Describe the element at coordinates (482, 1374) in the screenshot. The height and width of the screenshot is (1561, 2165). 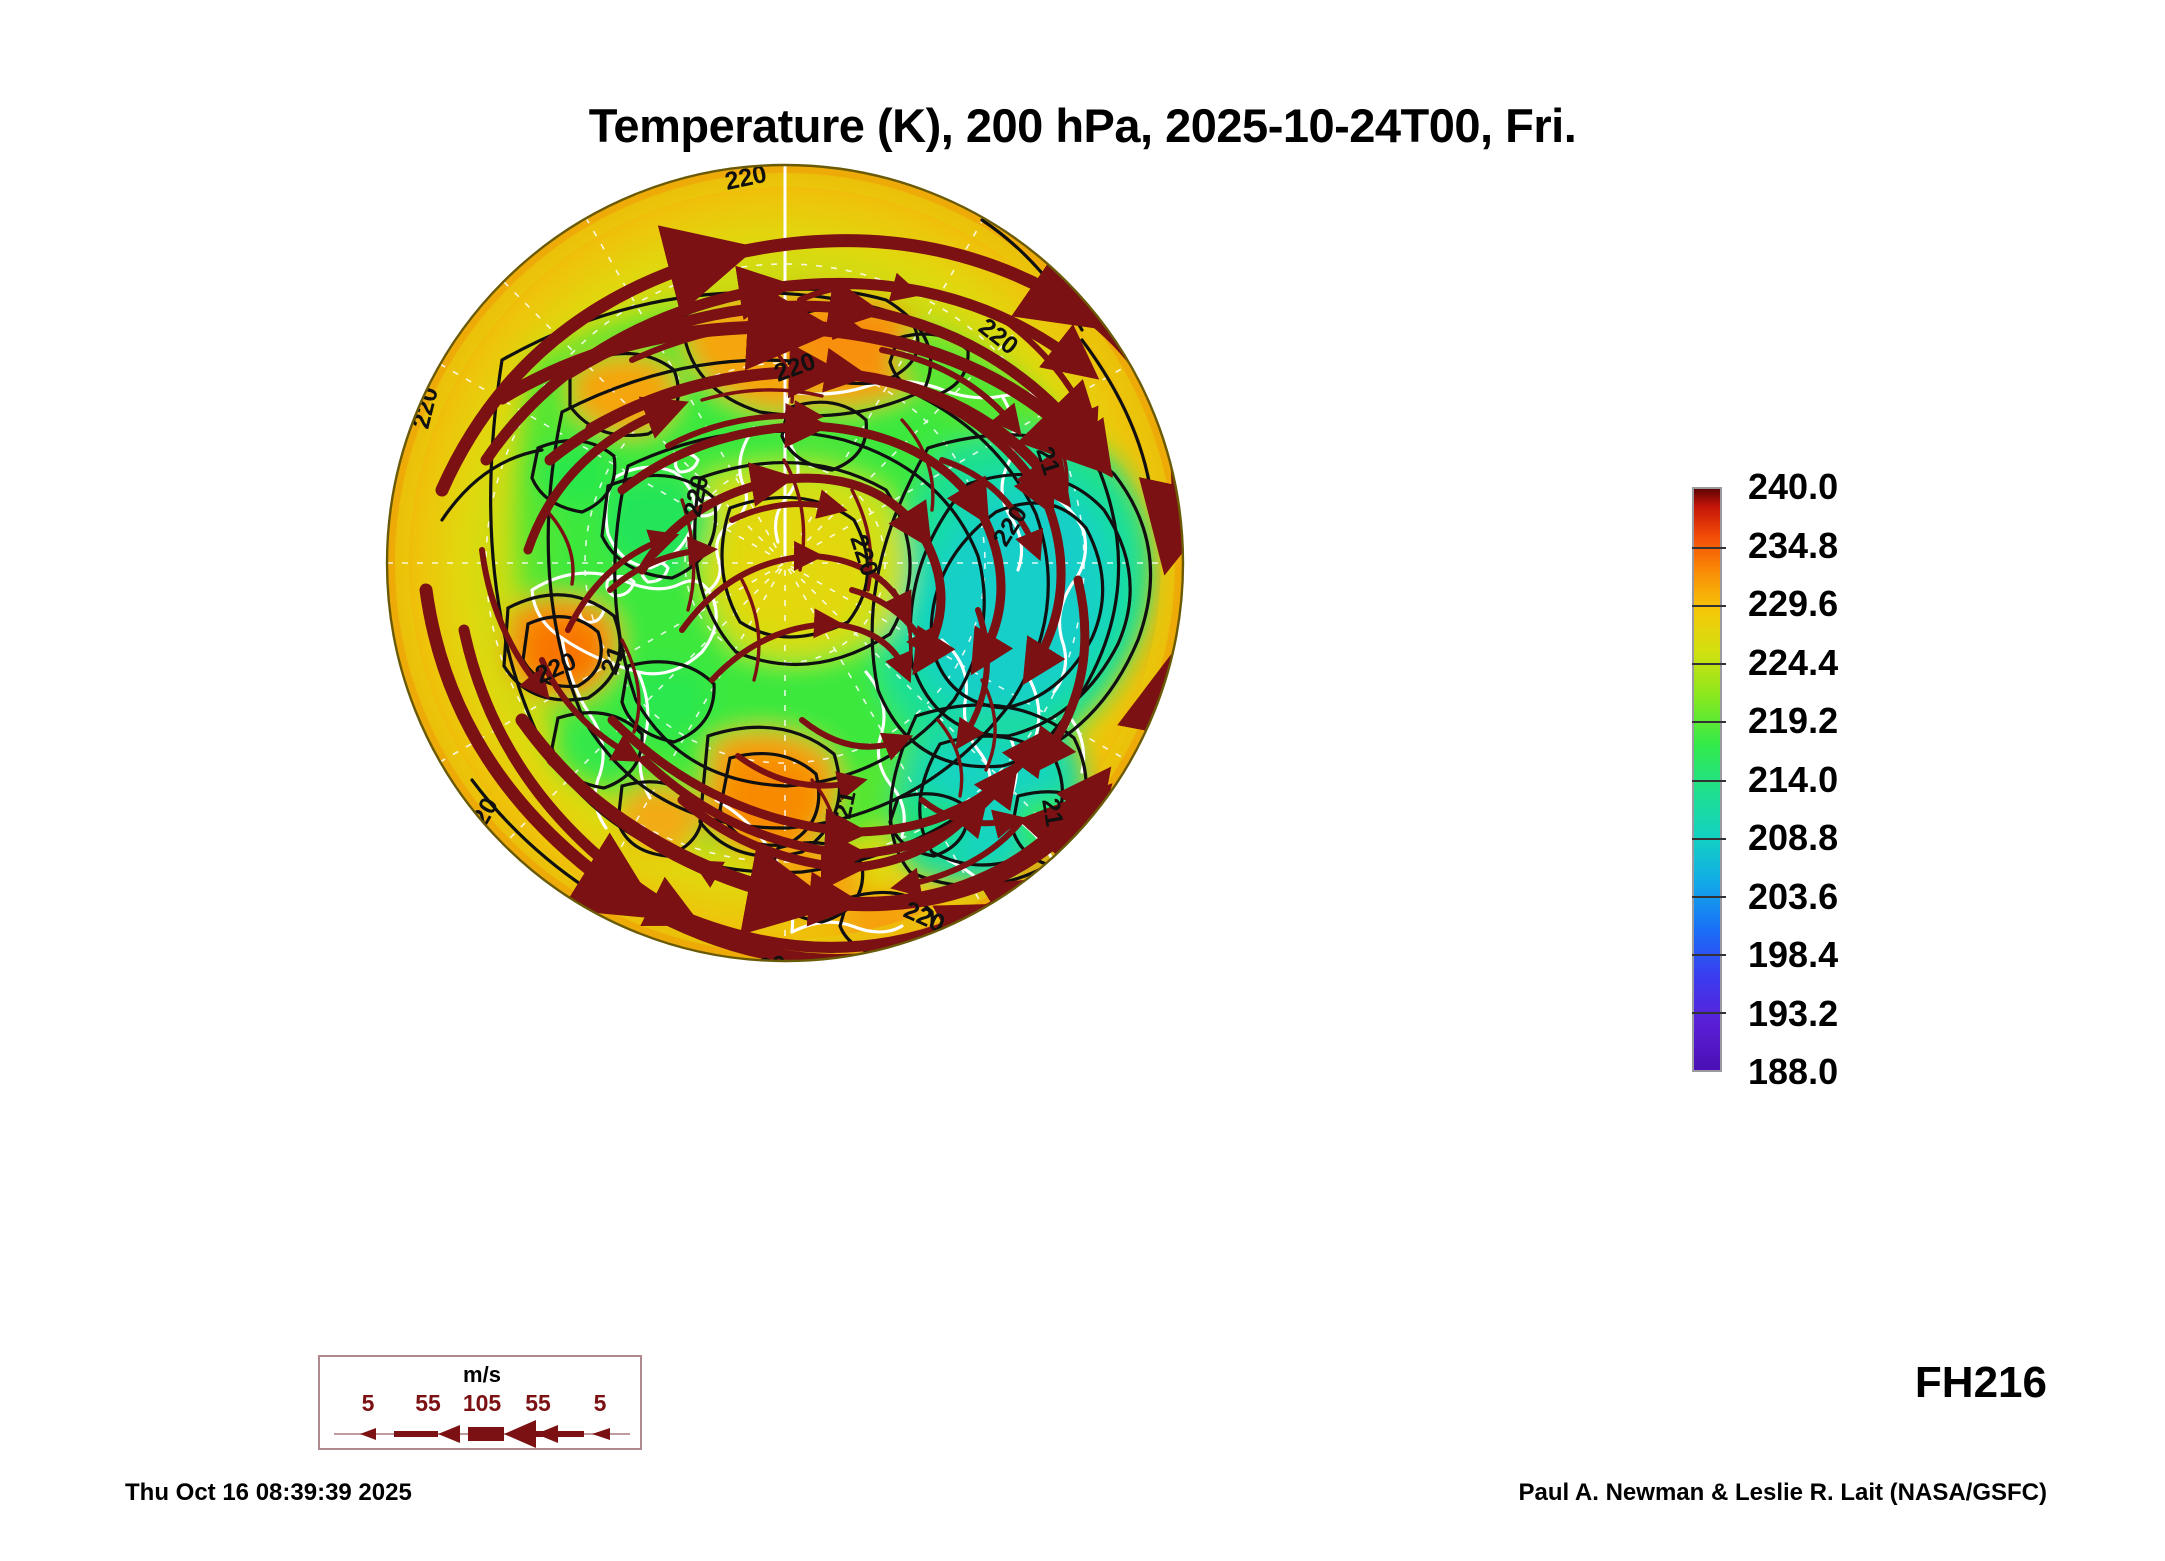
I see `wind-legend-unit: m/s` at that location.